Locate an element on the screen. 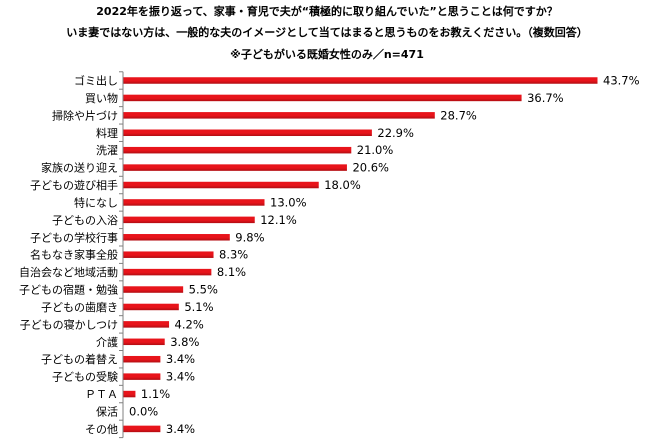 The height and width of the screenshot is (448, 654). value-label: 20.6% is located at coordinates (370, 168).